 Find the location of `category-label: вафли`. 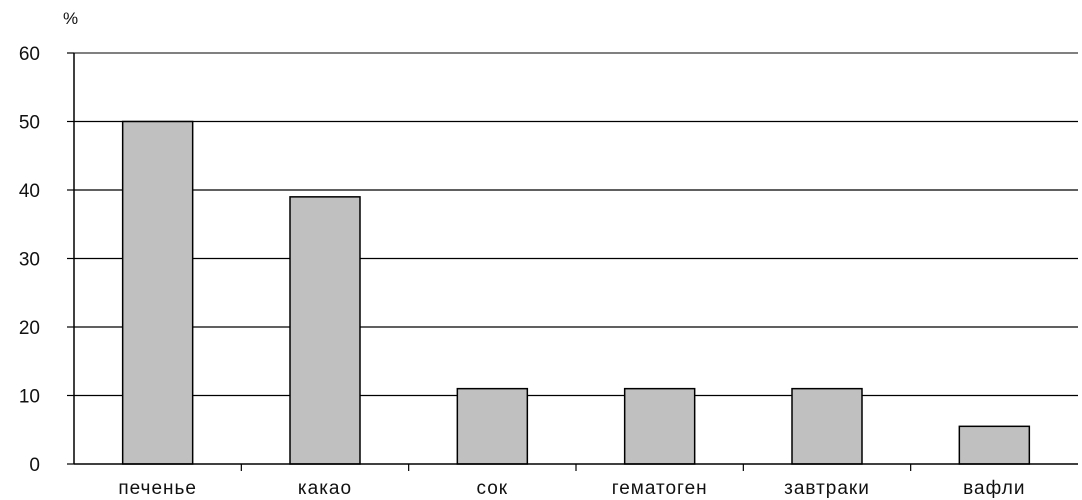

category-label: вафли is located at coordinates (994, 488).